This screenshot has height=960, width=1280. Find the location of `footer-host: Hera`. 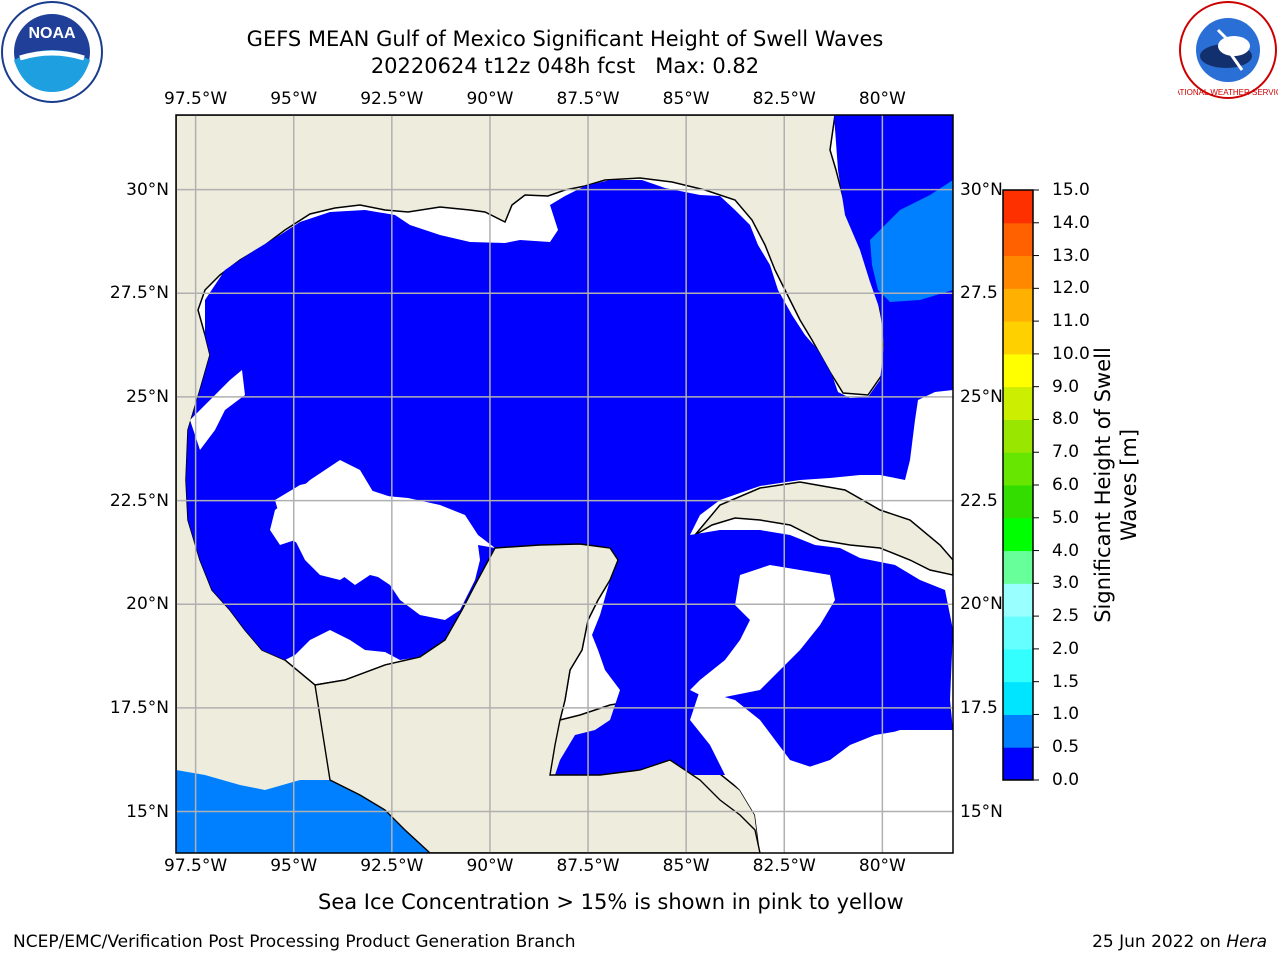

footer-host: Hera is located at coordinates (1246, 942).